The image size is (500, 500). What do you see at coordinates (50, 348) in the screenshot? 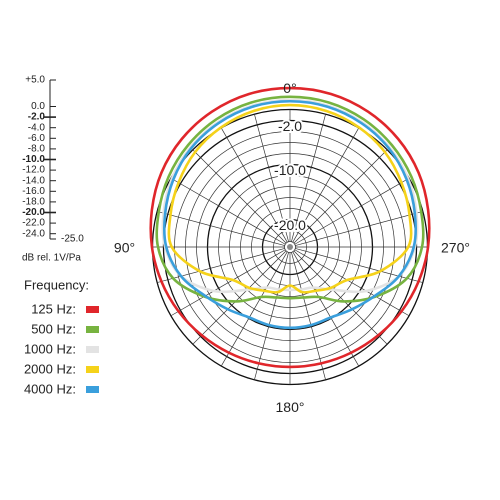
I see `legend-label: 1000 Hz:` at bounding box center [50, 348].